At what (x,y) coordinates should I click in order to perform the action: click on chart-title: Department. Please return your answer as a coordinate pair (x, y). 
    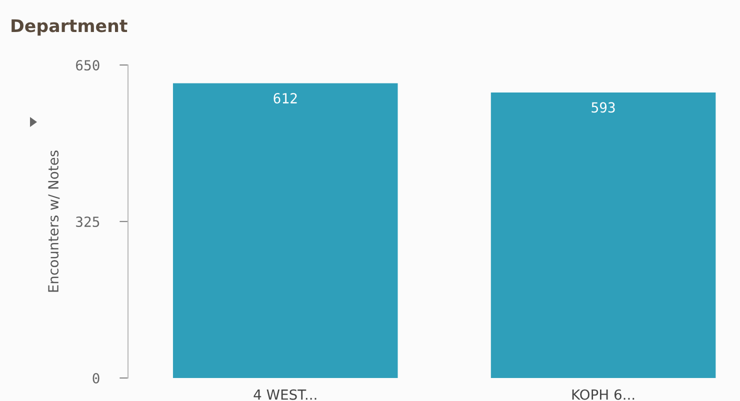
    Looking at the image, I should click on (70, 27).